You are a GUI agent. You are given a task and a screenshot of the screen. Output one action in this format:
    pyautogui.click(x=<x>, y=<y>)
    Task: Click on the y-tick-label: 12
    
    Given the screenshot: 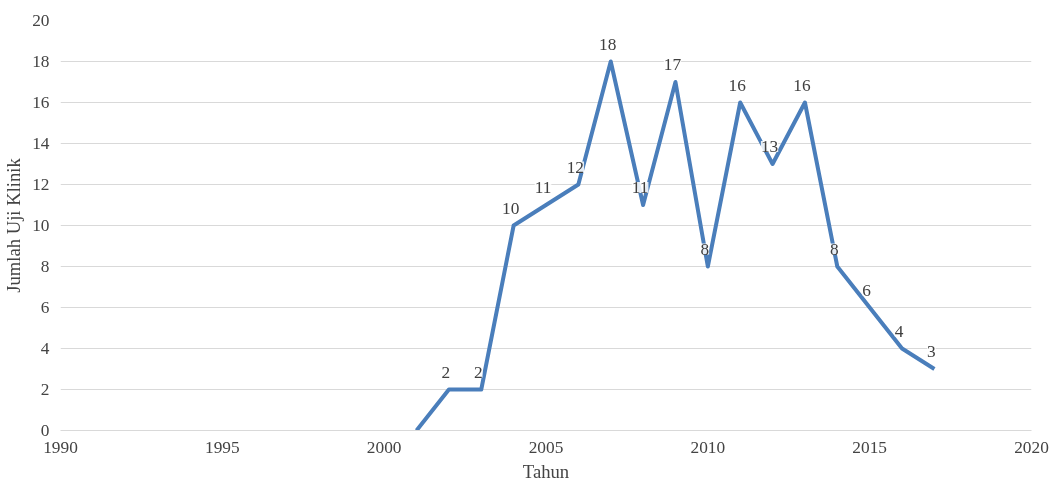 What is the action you would take?
    pyautogui.click(x=41, y=184)
    